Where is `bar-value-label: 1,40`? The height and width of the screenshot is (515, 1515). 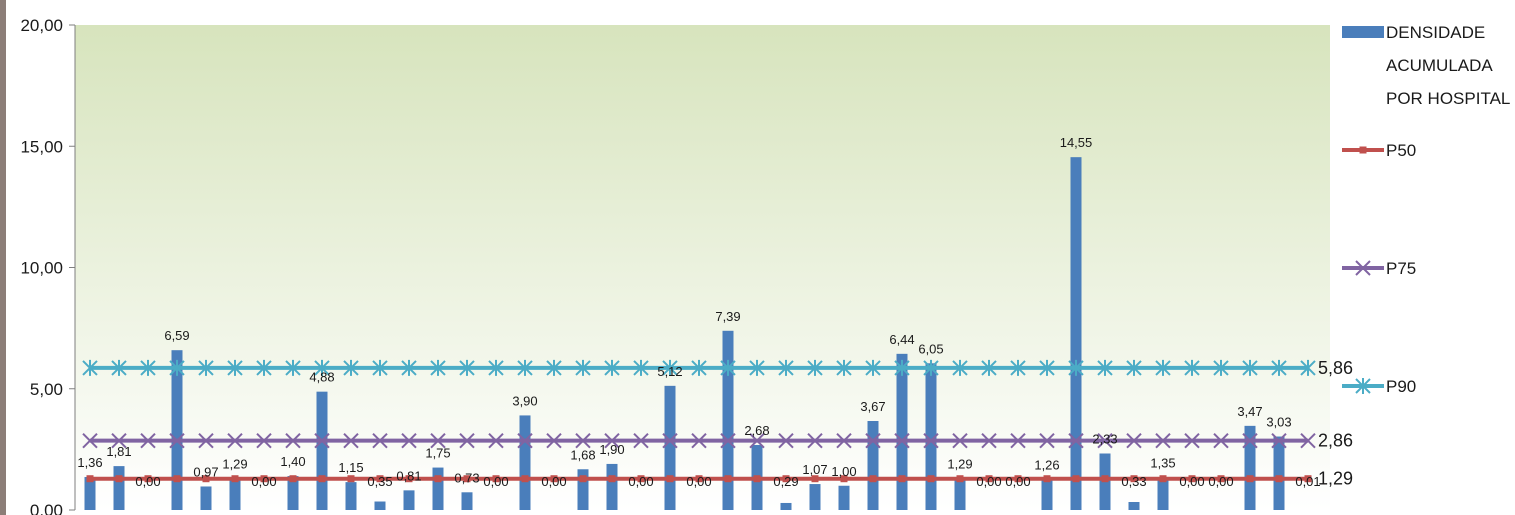 bar-value-label: 1,40 is located at coordinates (292, 461).